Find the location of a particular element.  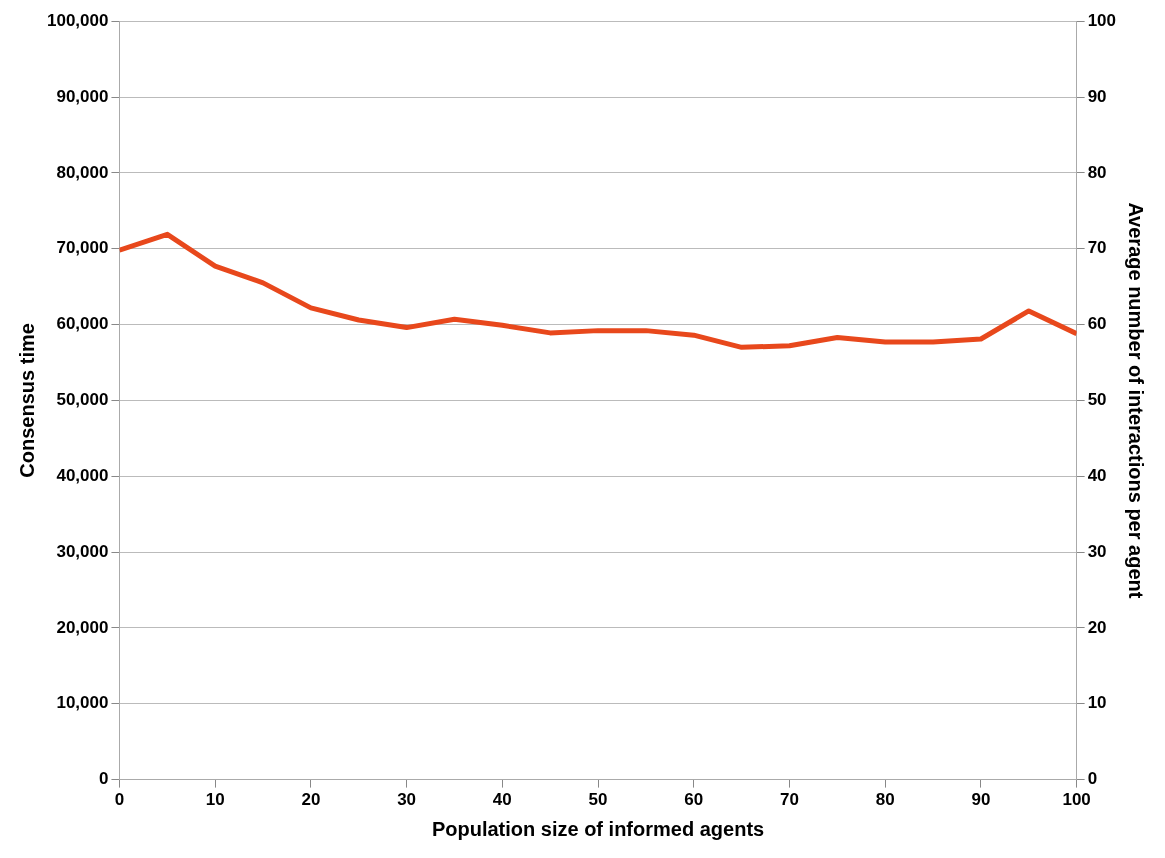

y-tick-label: 40,000 is located at coordinates (82, 475).